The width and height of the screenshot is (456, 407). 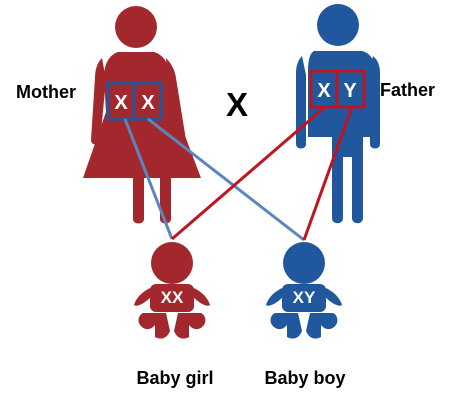 I want to click on baby-girl-right-leg, so click(x=190, y=326).